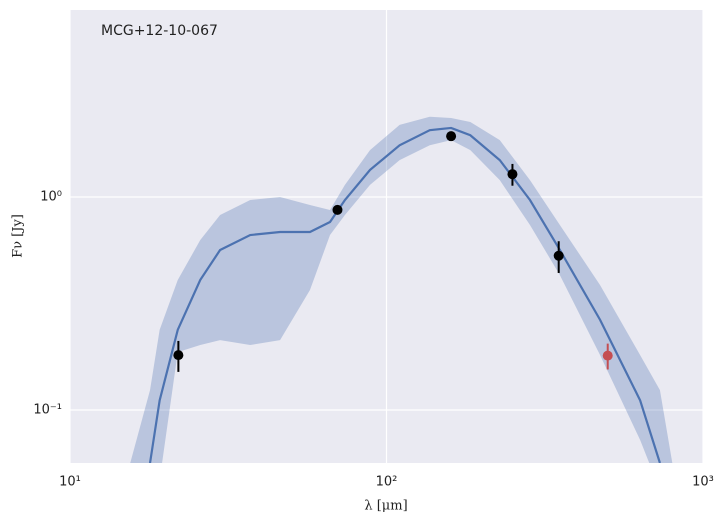 Image resolution: width=724 pixels, height=527 pixels. I want to click on y-axis-label: Fν [Jy], so click(18, 236).